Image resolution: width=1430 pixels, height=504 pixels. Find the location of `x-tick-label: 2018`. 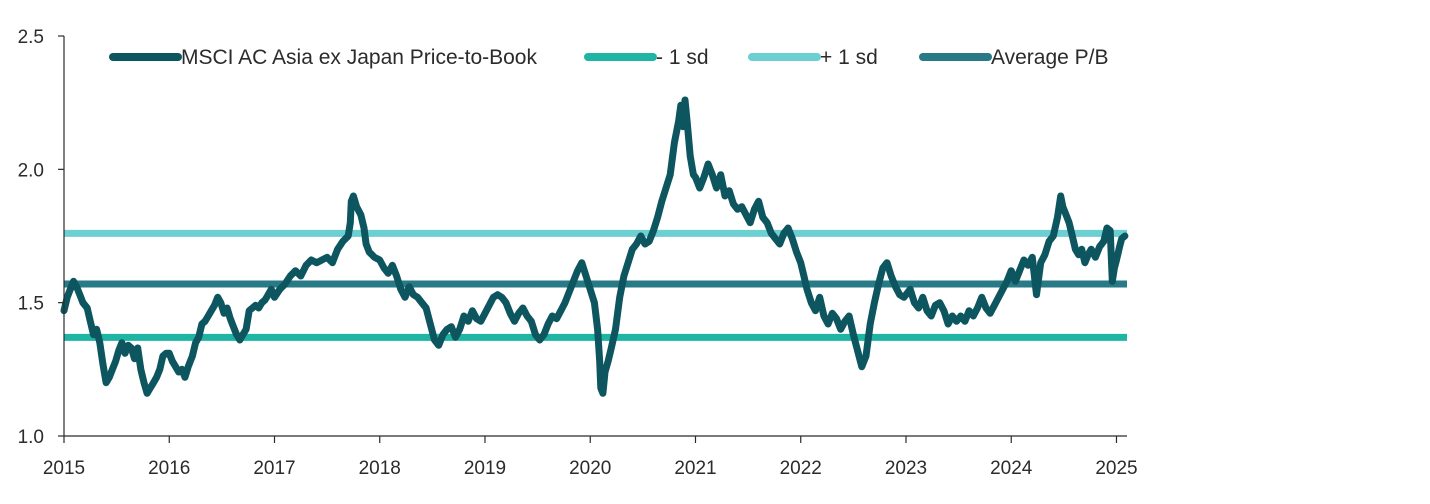

x-tick-label: 2018 is located at coordinates (380, 468).